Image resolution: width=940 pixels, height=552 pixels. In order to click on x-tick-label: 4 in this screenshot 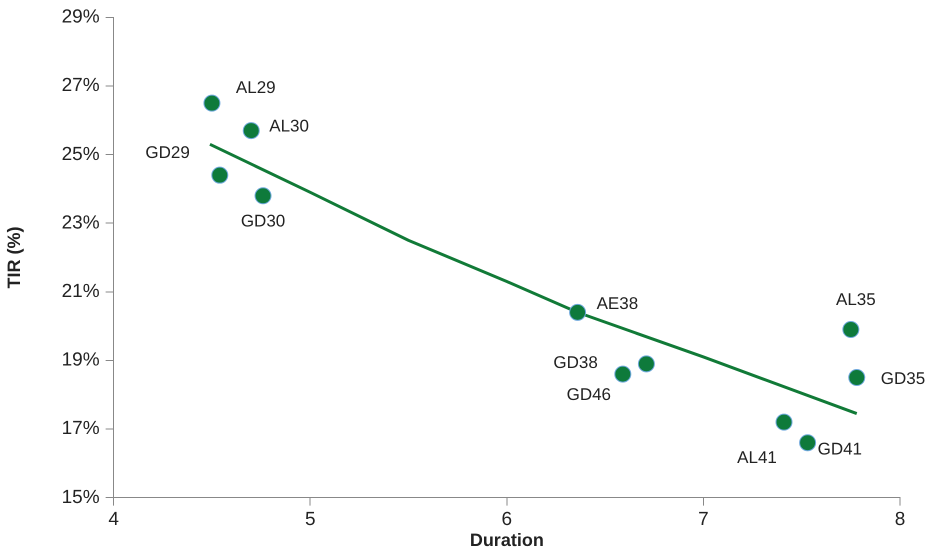, I will do `click(114, 519)`.